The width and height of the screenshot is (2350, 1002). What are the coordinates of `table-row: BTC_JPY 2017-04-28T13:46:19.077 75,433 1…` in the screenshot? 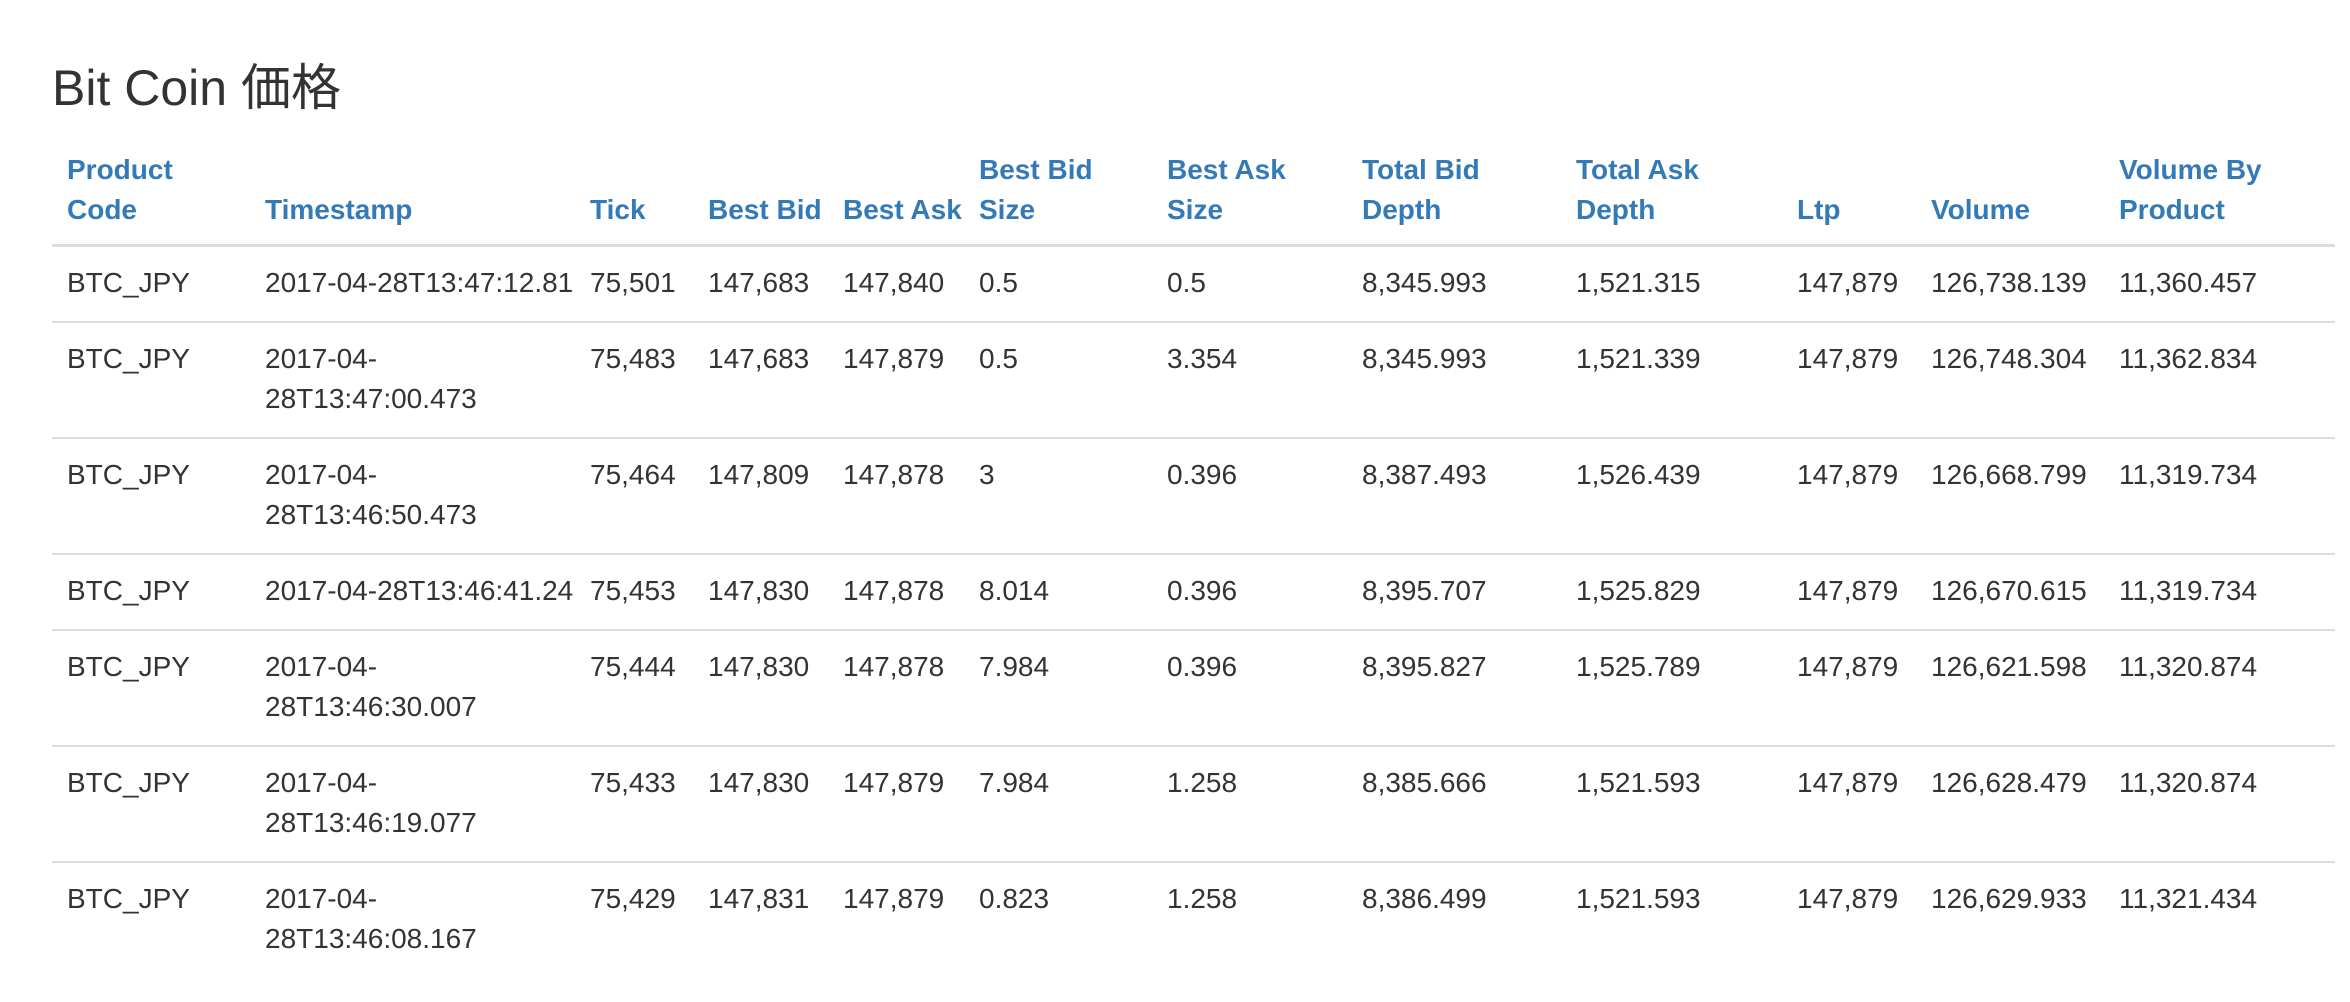 It's located at (1193, 803).